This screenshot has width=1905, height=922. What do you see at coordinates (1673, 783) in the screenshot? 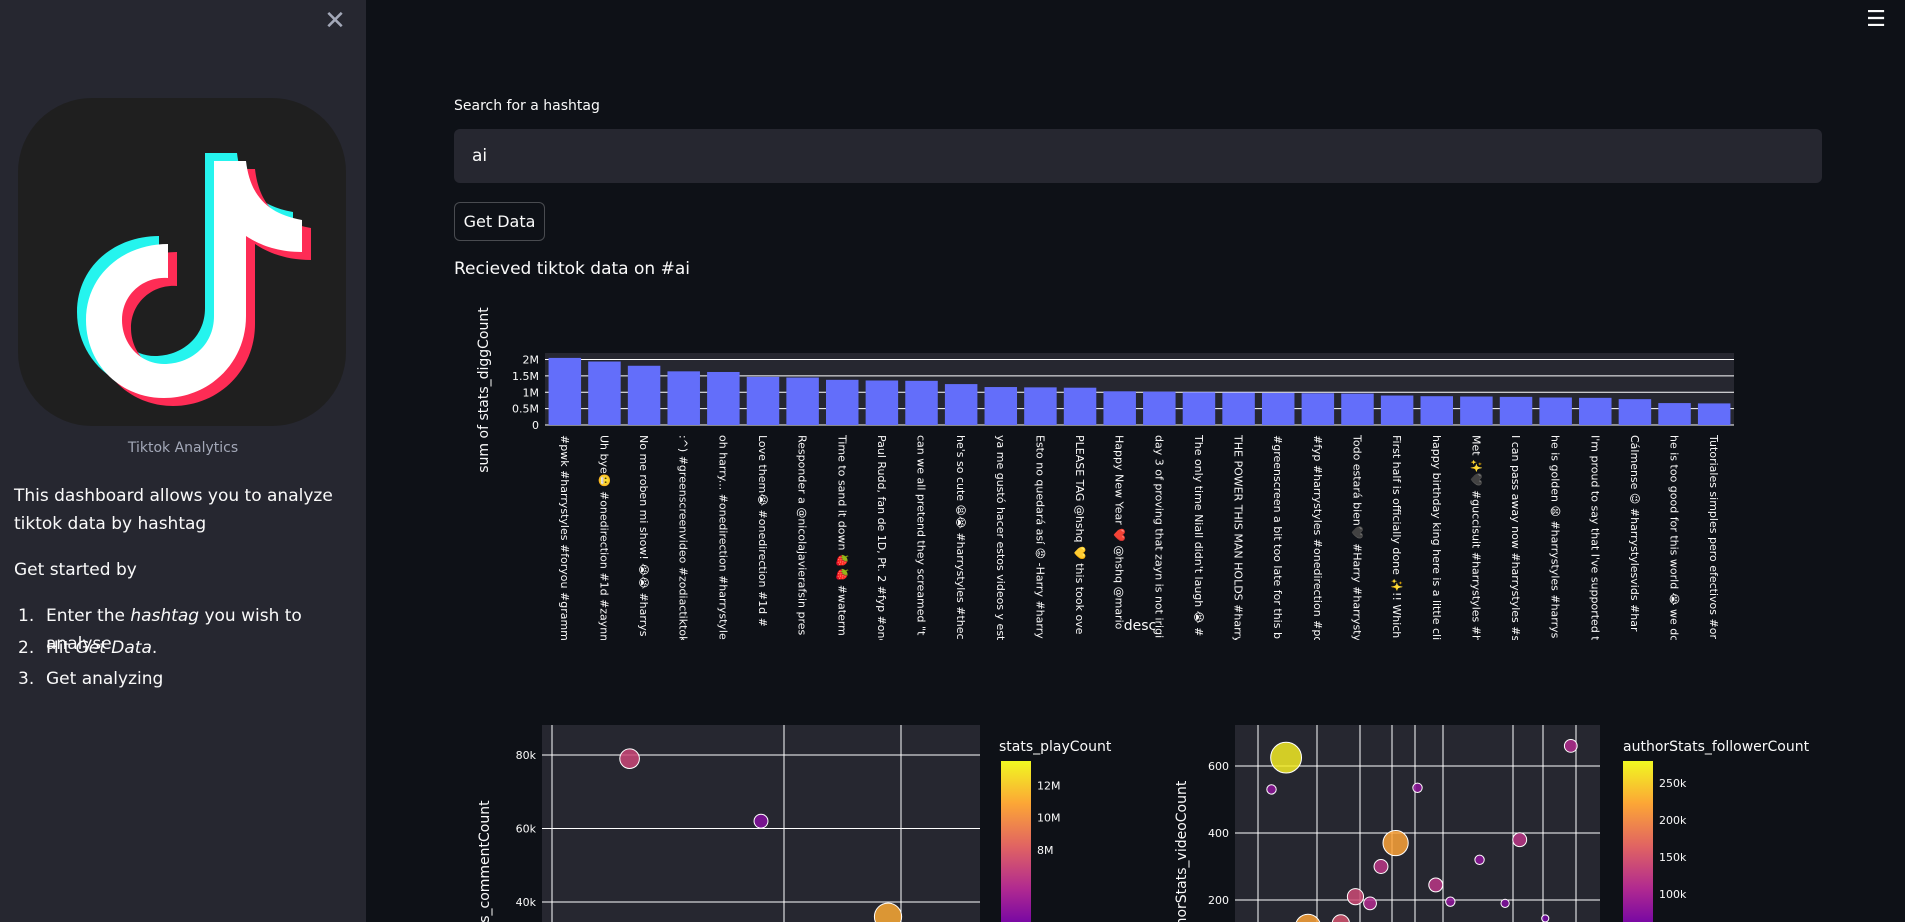
I see `colorbar-tick-label: 250k` at bounding box center [1673, 783].